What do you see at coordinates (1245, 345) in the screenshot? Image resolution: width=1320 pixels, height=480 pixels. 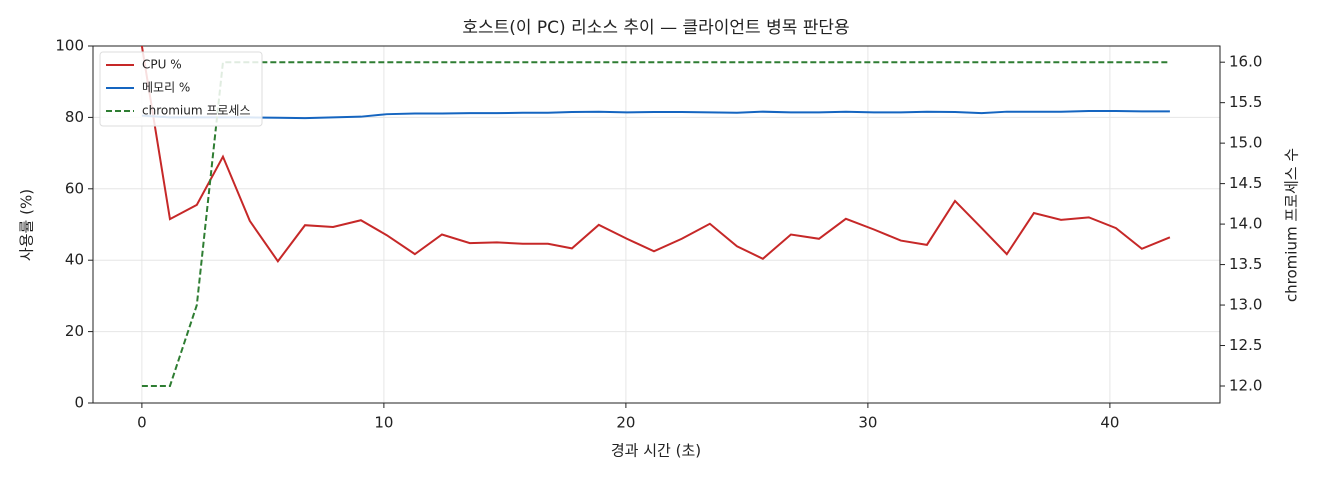 I see `y2-tick-label: 12.5` at bounding box center [1245, 345].